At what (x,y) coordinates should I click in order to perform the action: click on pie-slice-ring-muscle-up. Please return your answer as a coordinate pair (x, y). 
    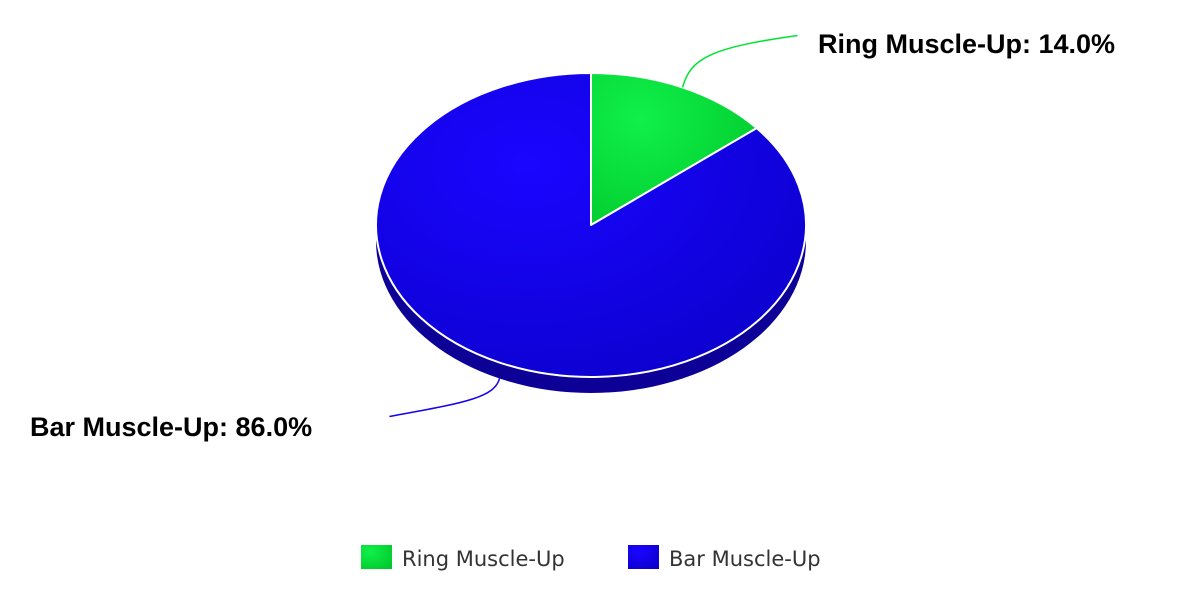
    Looking at the image, I should click on (674, 149).